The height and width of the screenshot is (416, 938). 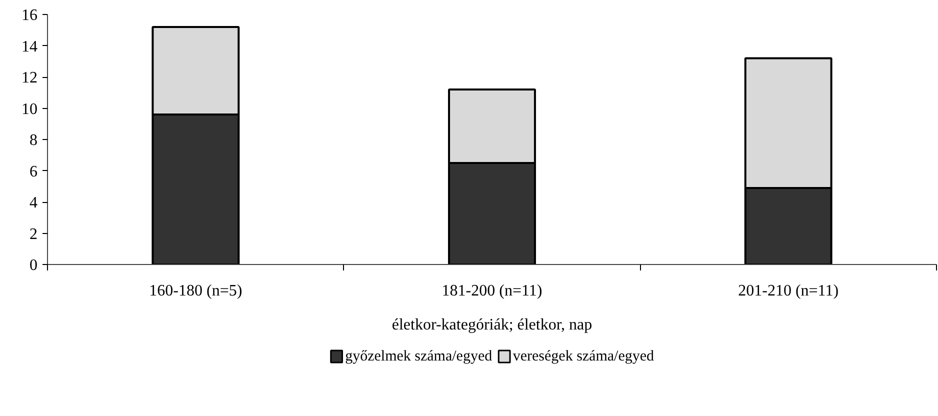 I want to click on y-tick-label: 16, so click(x=30, y=15).